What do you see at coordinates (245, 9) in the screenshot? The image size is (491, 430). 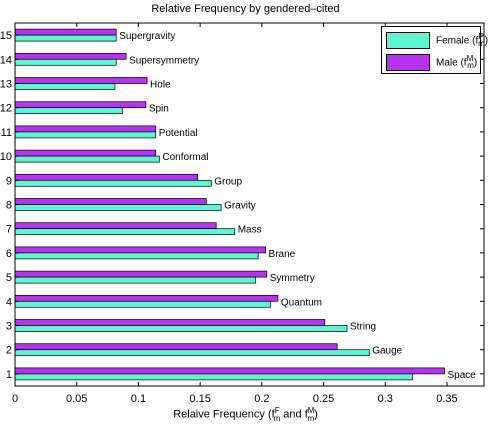 I see `chart-title: Relative Frequency by gendered–cited` at bounding box center [245, 9].